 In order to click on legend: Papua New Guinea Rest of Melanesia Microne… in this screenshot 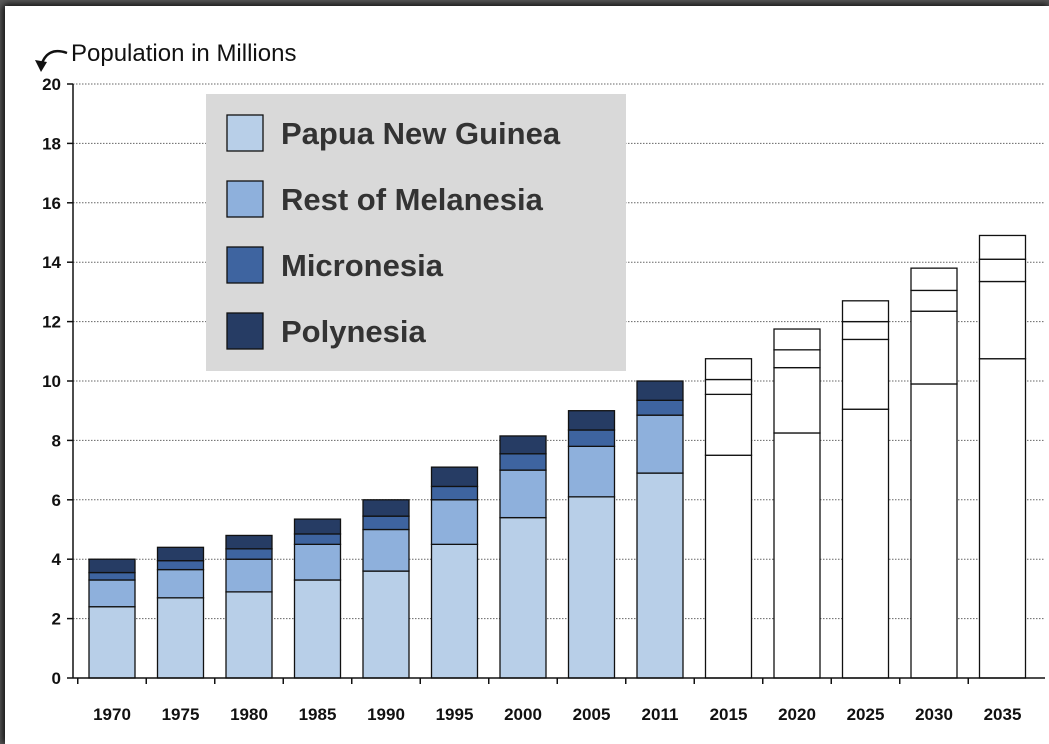, I will do `click(416, 232)`.